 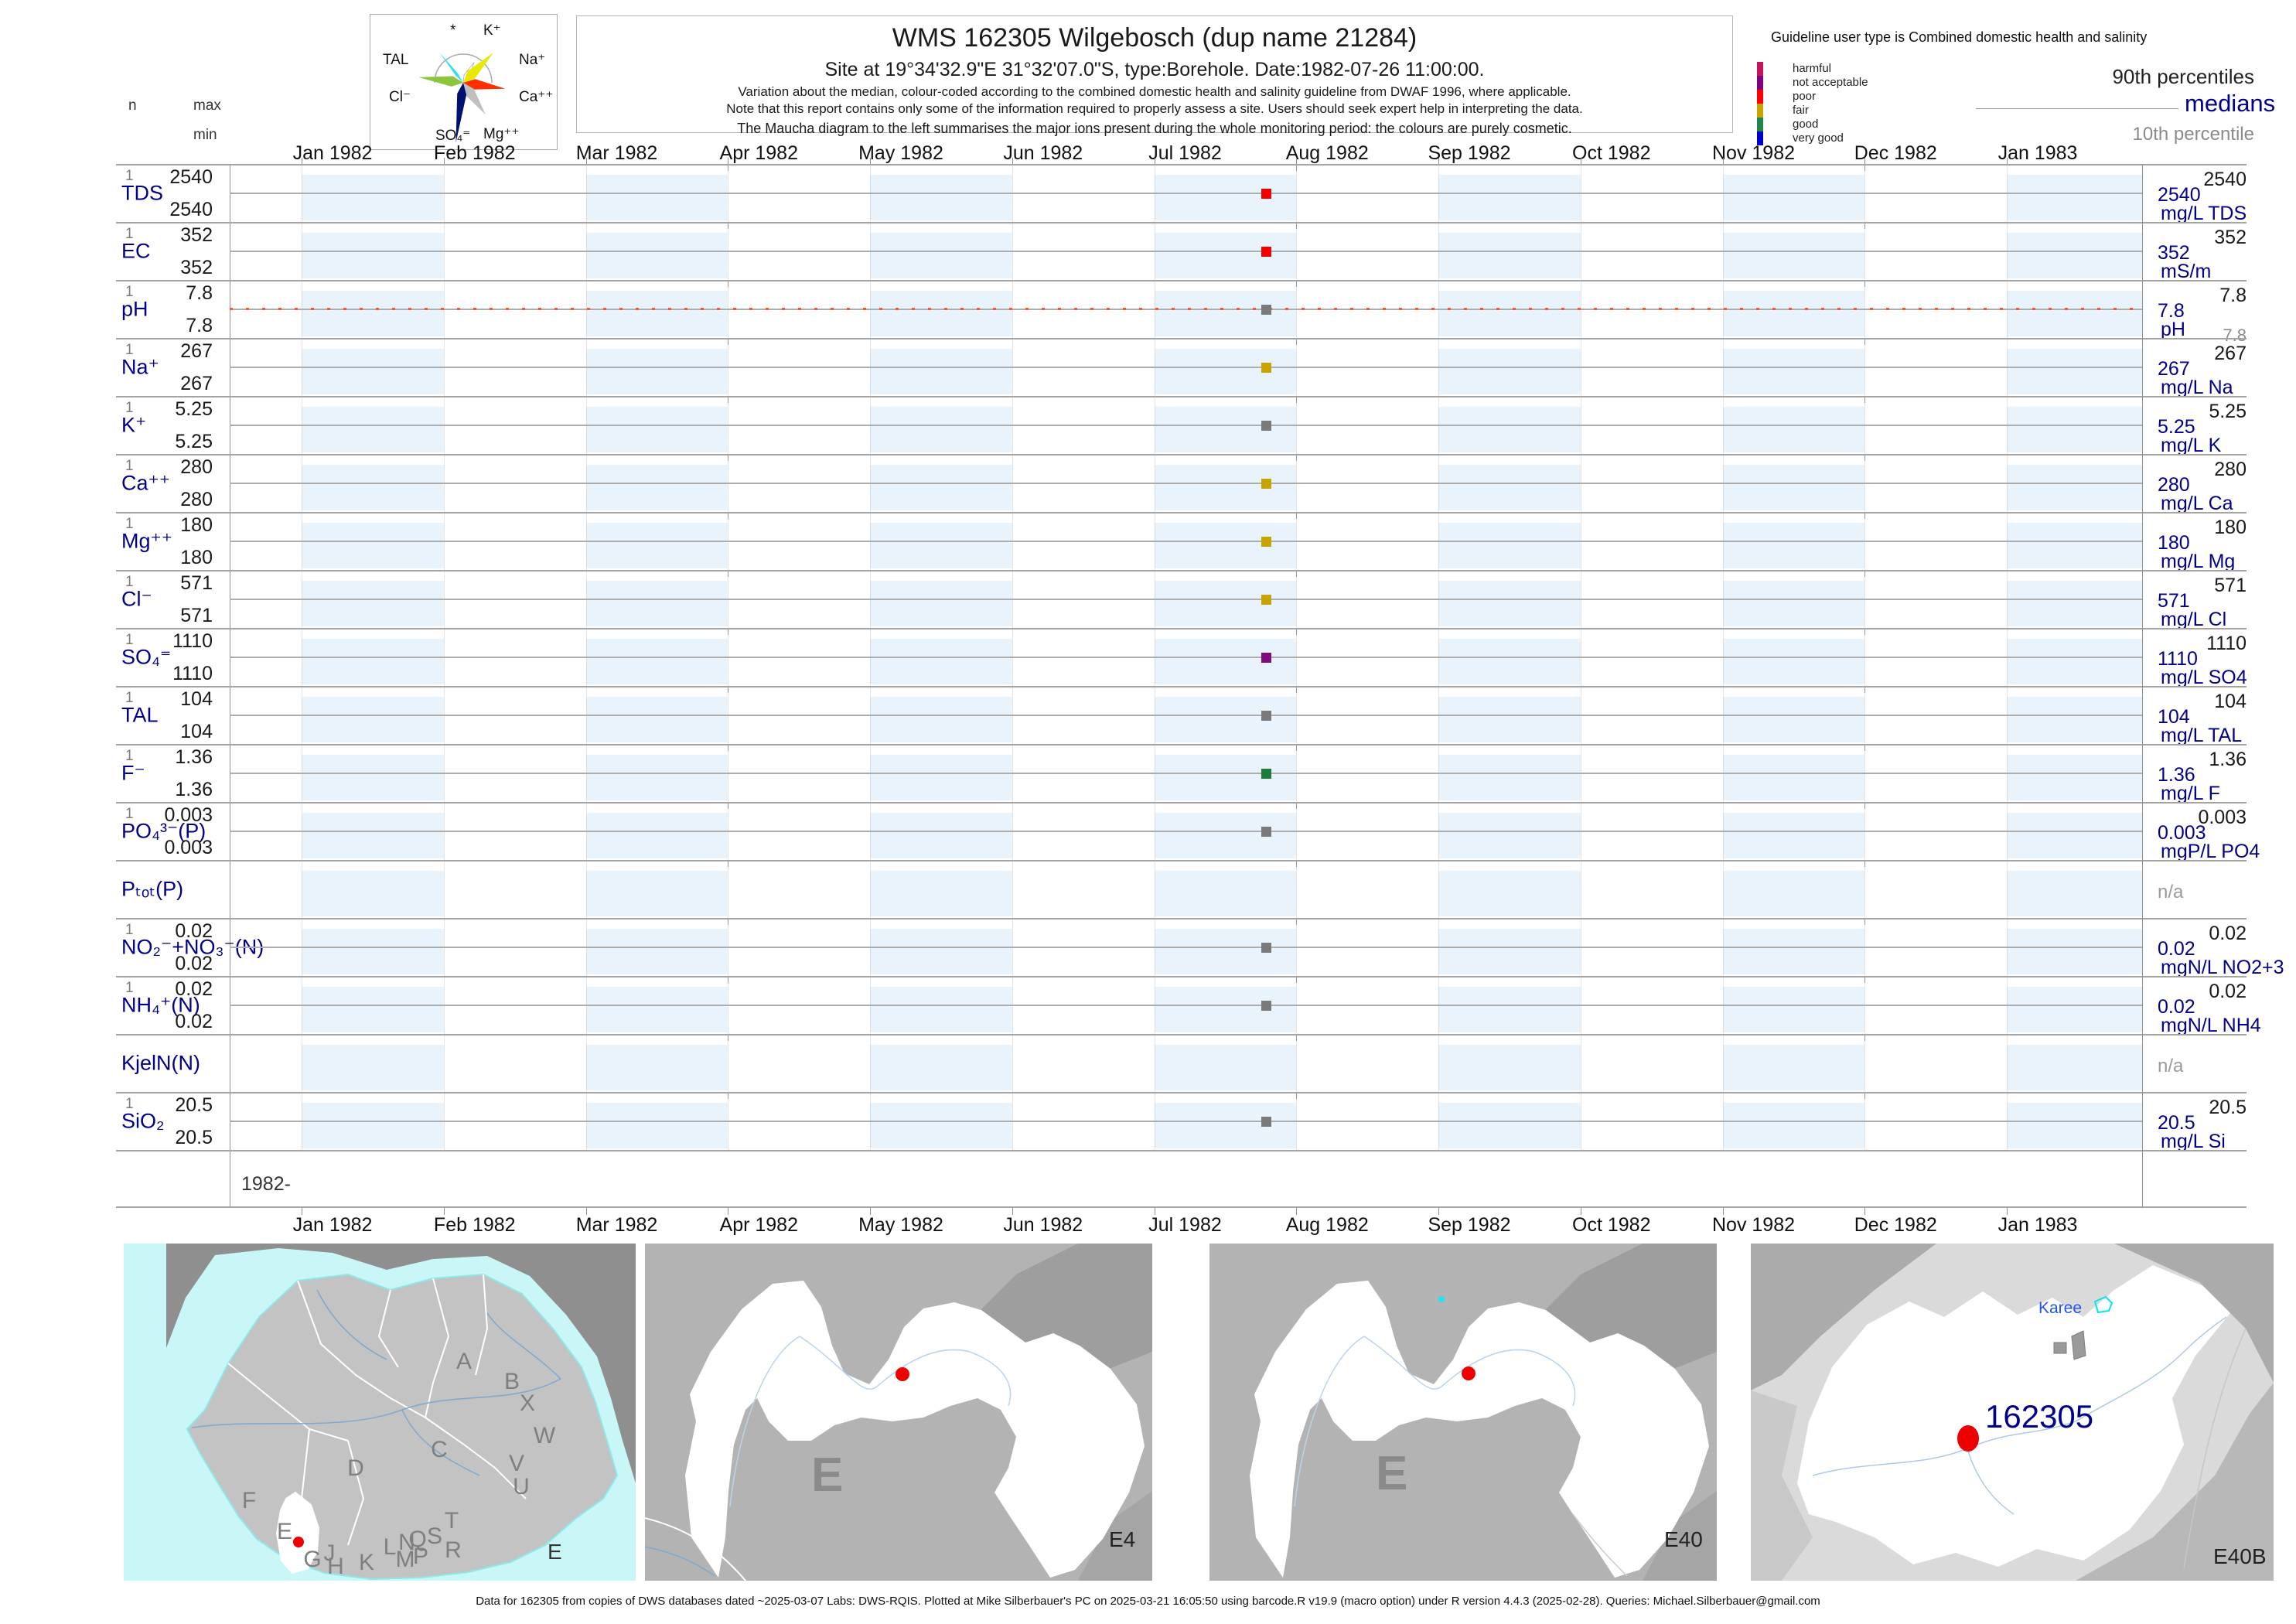 I want to click on region-letters: A BX C WVU D FE TSQ R NL PM J K G H, so click(x=399, y=1464).